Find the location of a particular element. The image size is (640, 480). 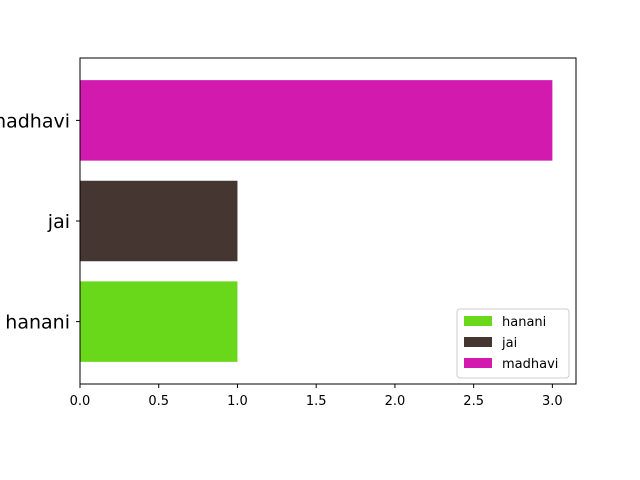

bar-jai is located at coordinates (159, 221).